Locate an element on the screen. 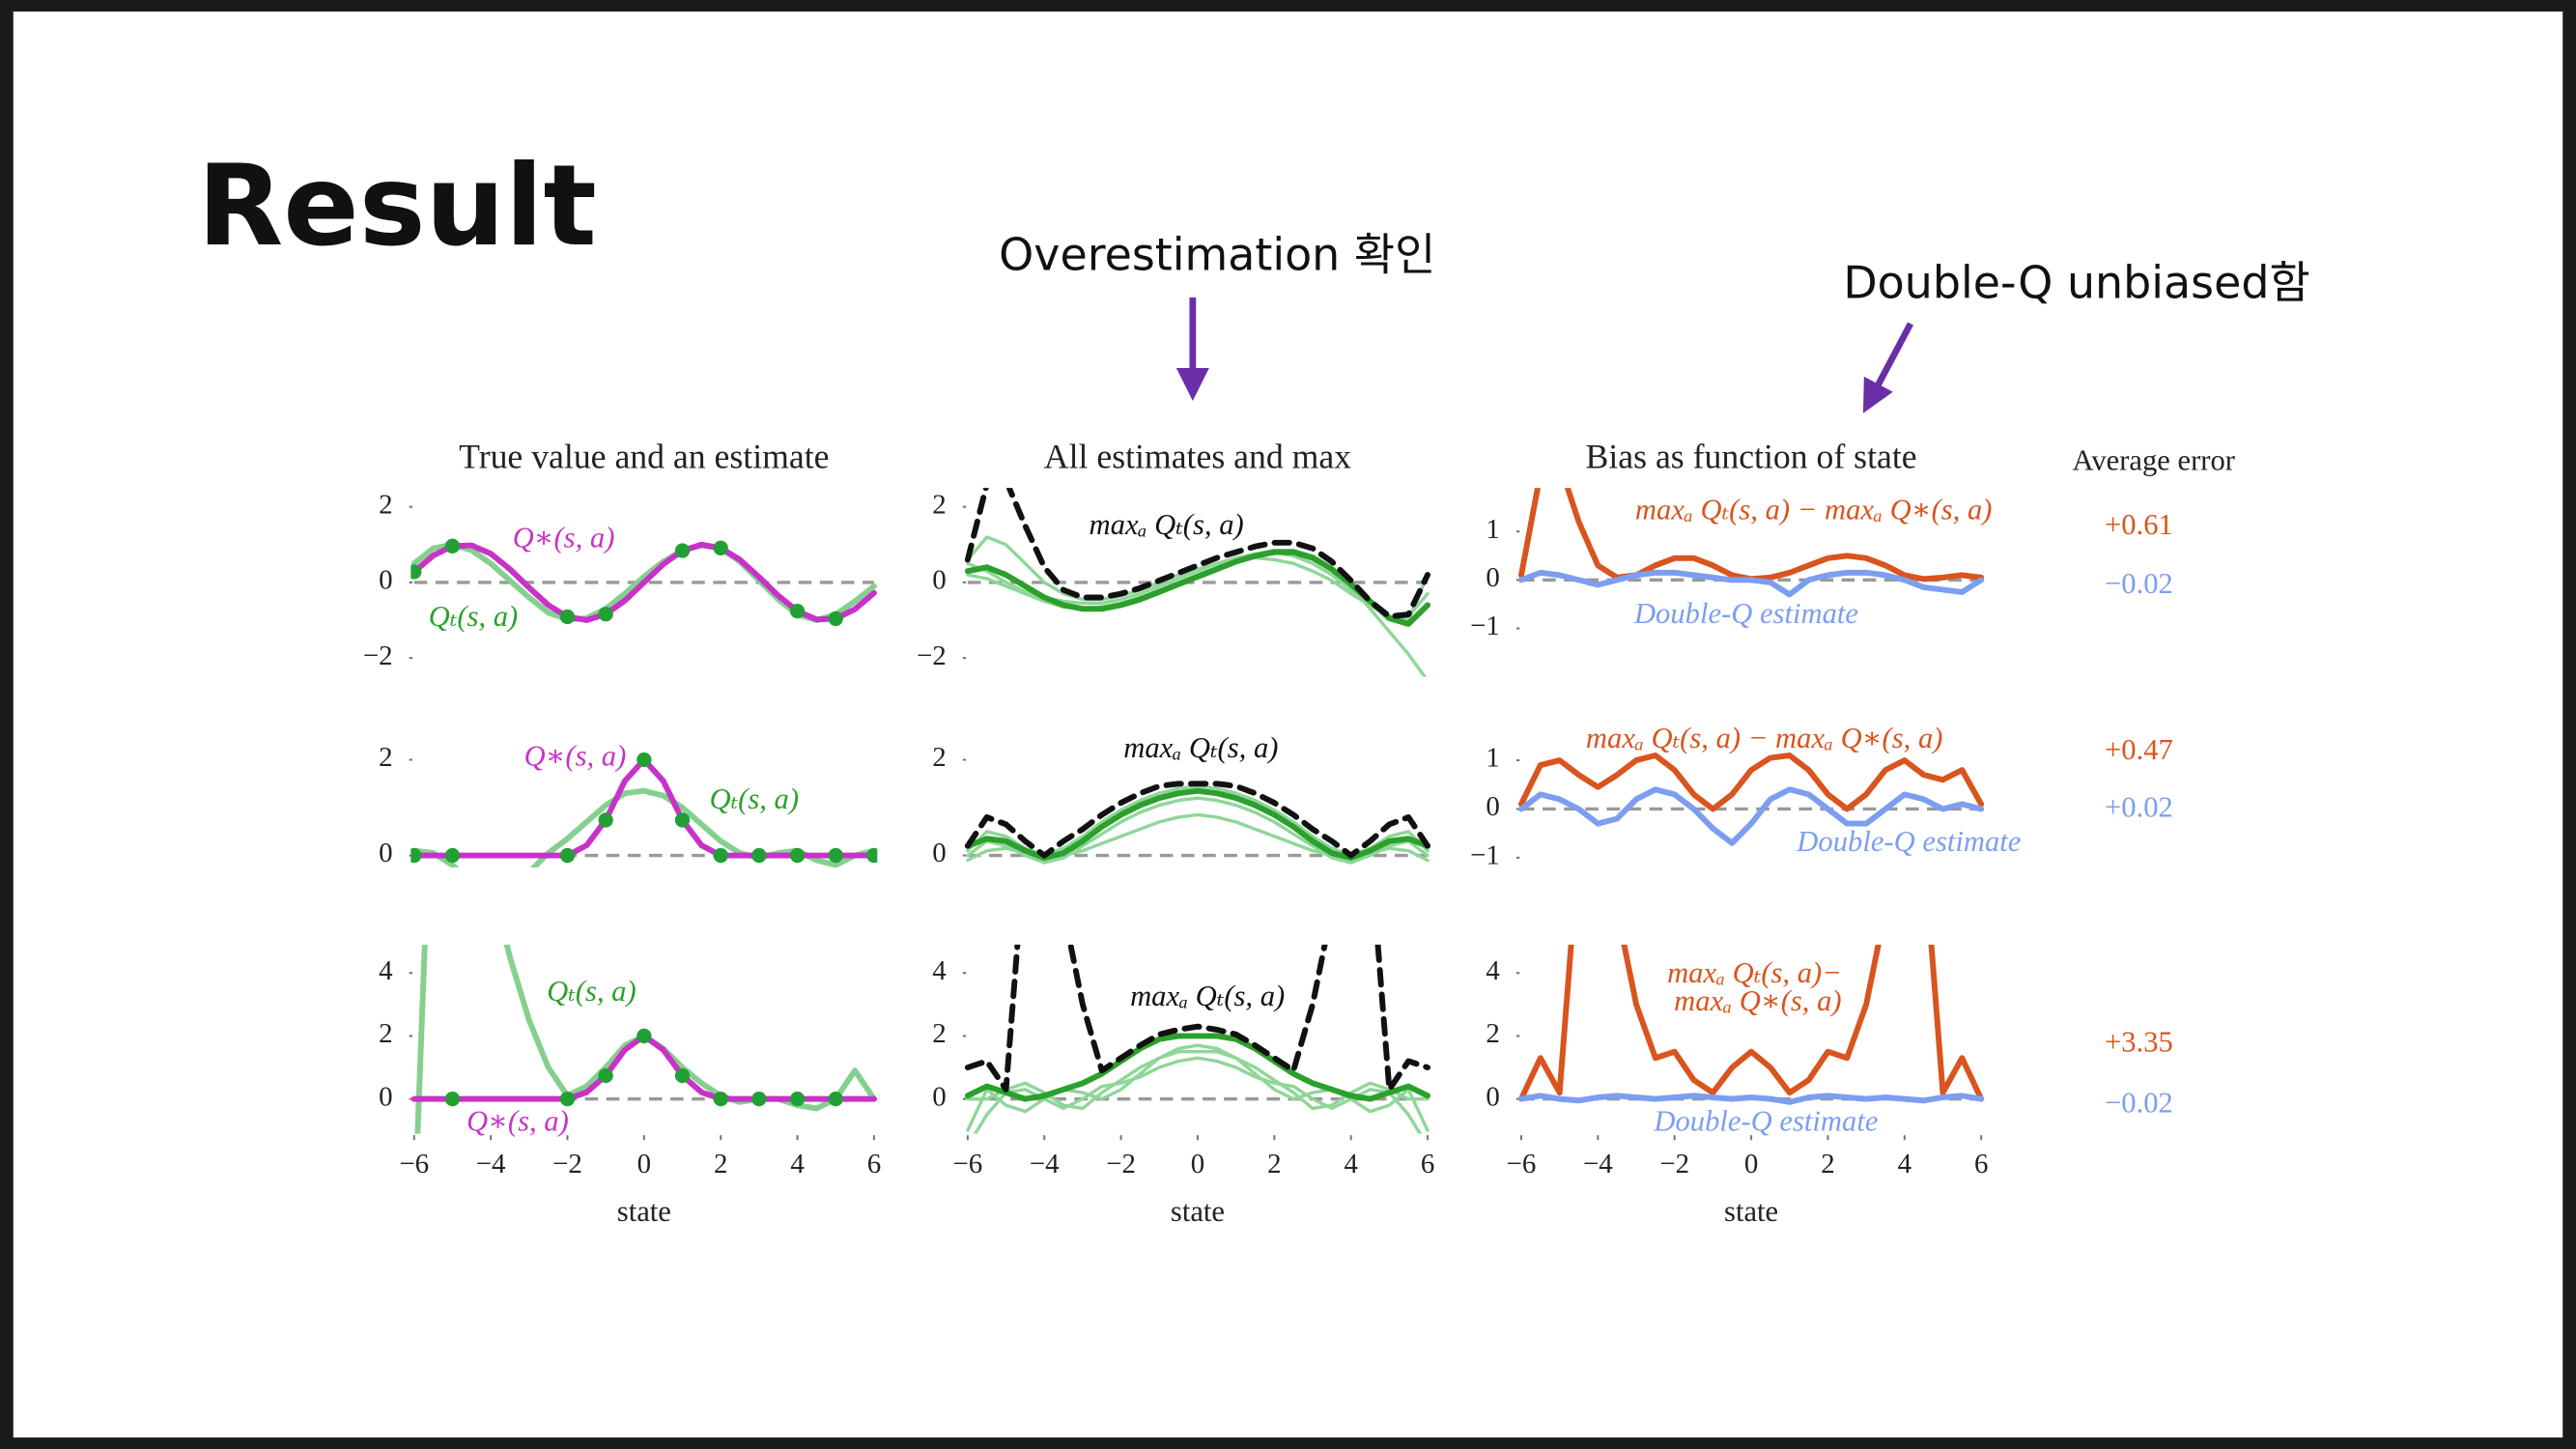  error-value: +3.35 is located at coordinates (2139, 1042).